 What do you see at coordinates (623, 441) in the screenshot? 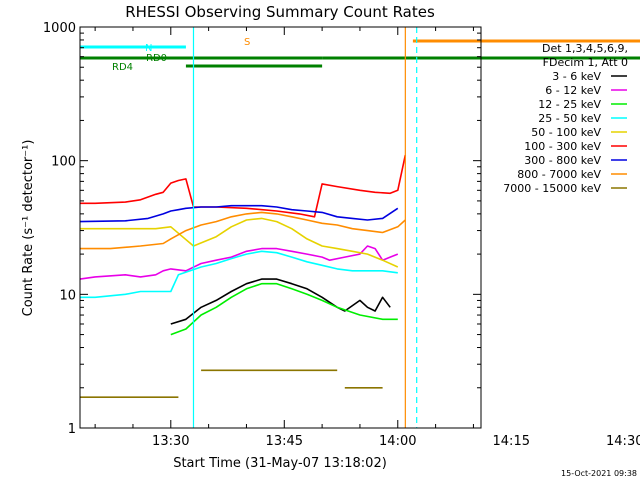
I see `x-tick-label-5: 14:30` at bounding box center [623, 441].